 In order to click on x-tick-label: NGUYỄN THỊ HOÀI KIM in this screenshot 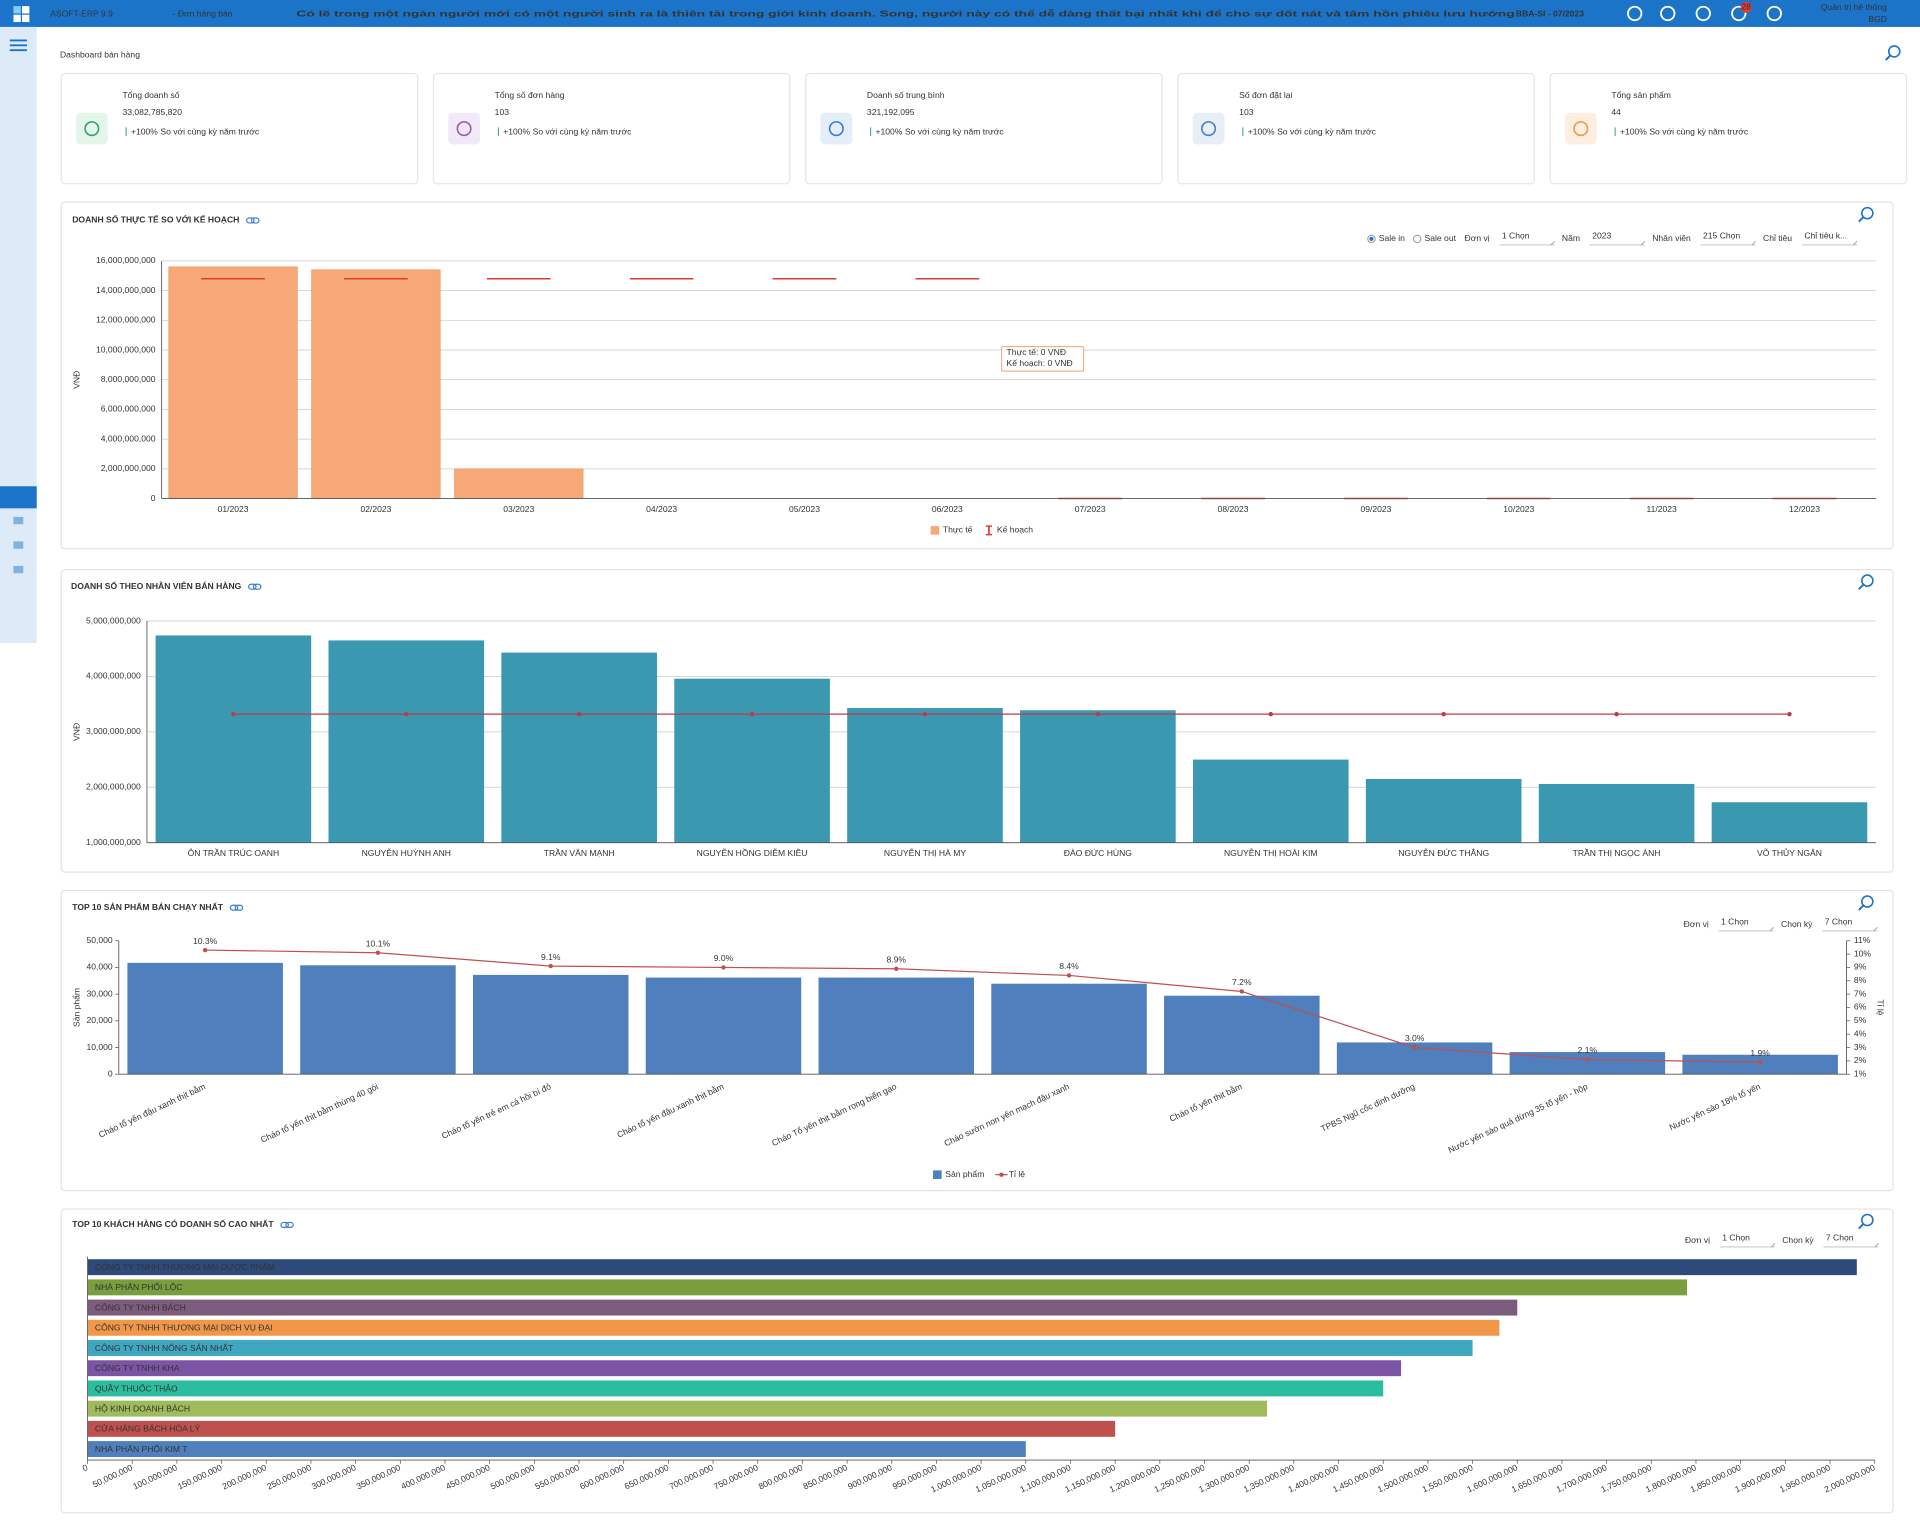, I will do `click(1271, 852)`.